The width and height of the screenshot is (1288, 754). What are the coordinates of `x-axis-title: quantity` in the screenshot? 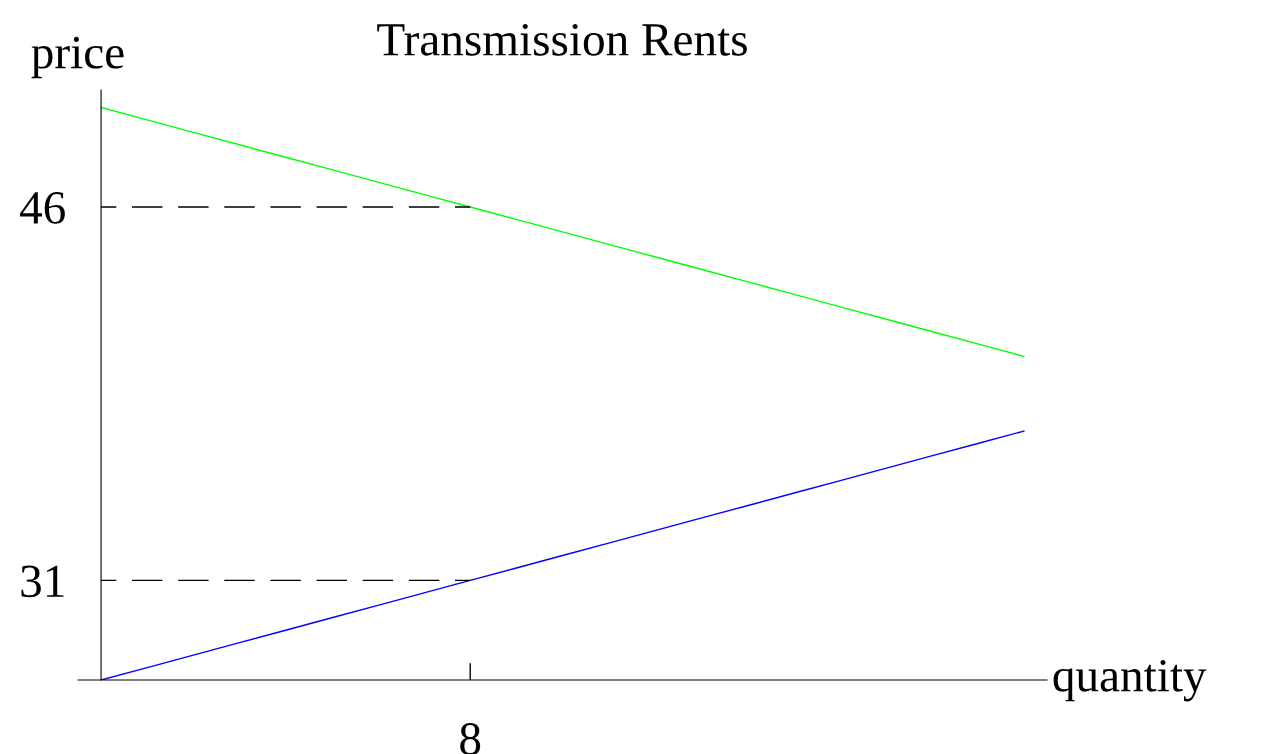 It's located at (1130, 680).